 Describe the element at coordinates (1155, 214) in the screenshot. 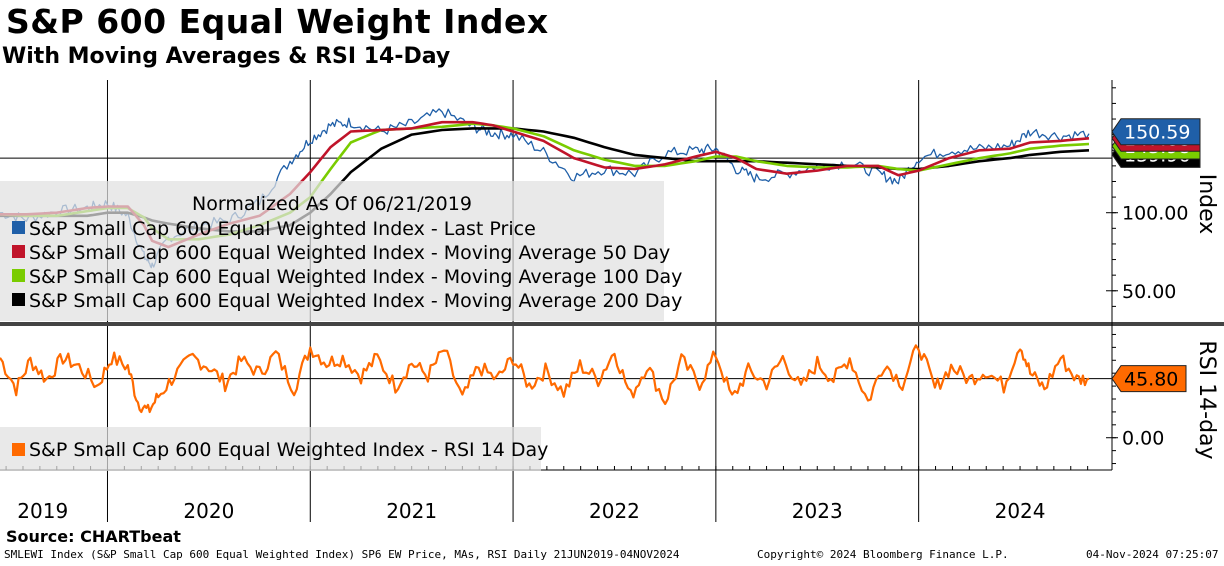

I see `price-tick-label: 100.00` at that location.